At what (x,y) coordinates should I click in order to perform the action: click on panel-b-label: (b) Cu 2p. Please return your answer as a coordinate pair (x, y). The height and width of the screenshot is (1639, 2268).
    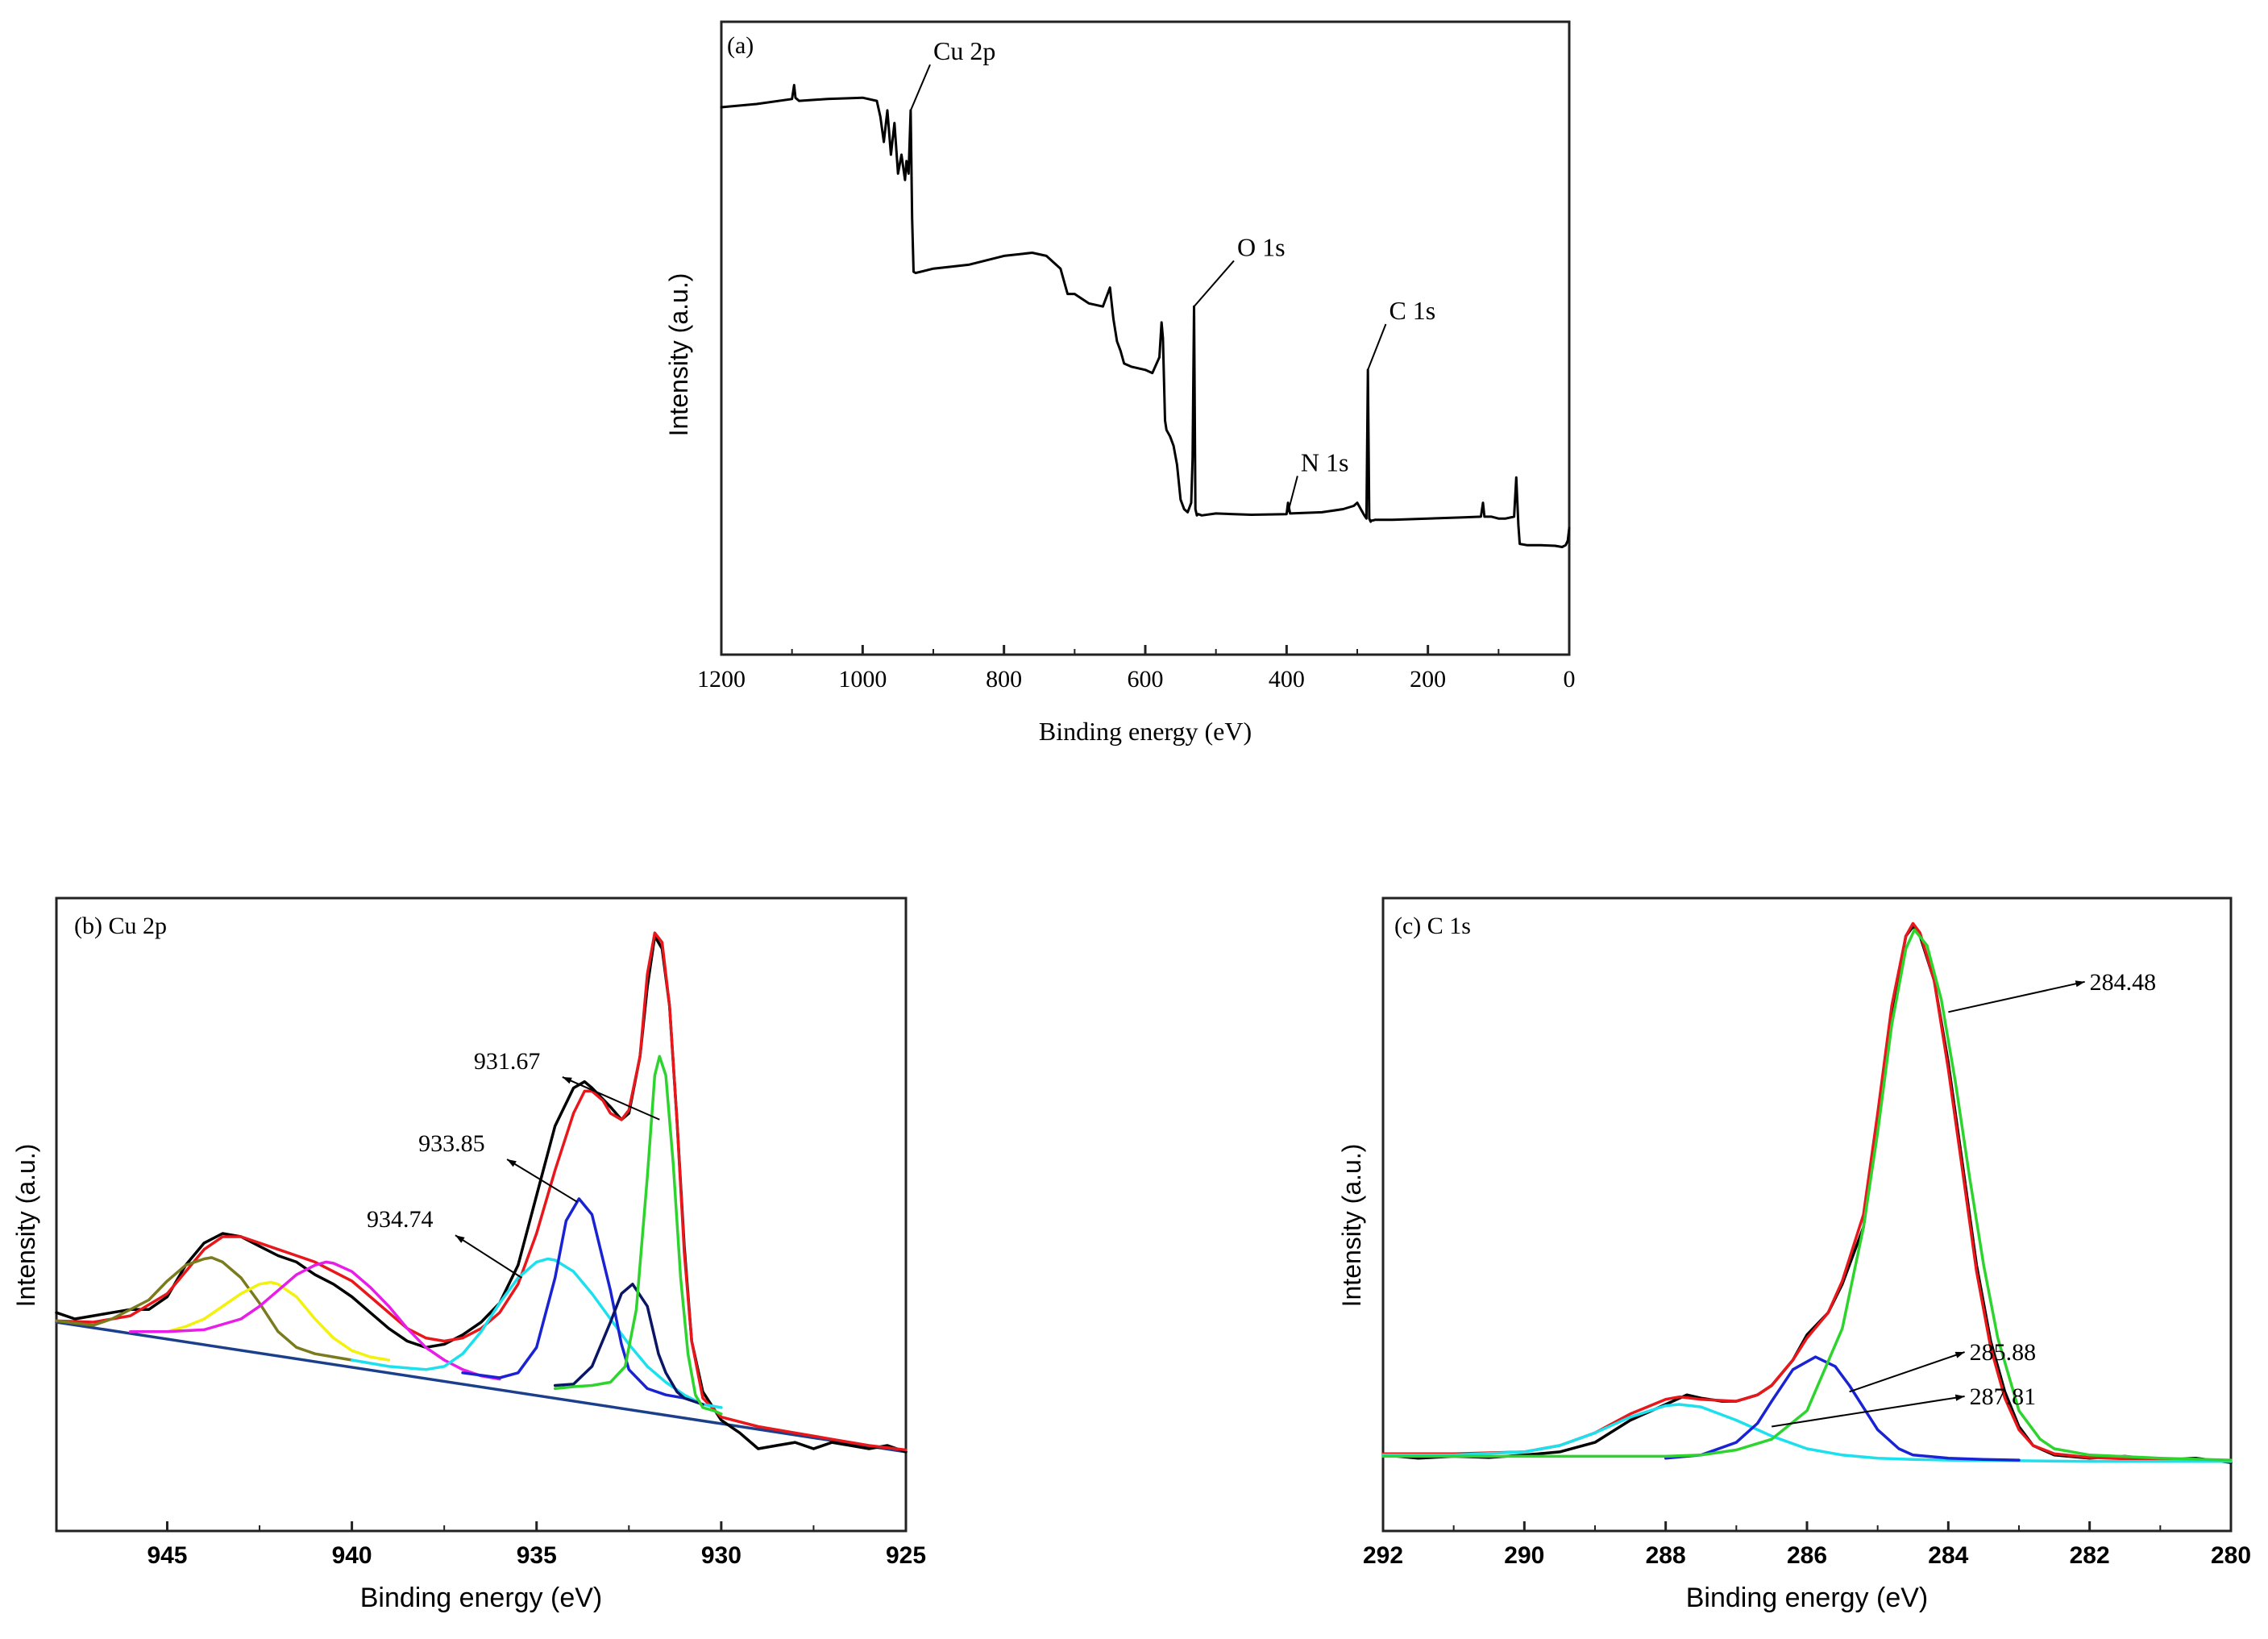
    Looking at the image, I should click on (120, 926).